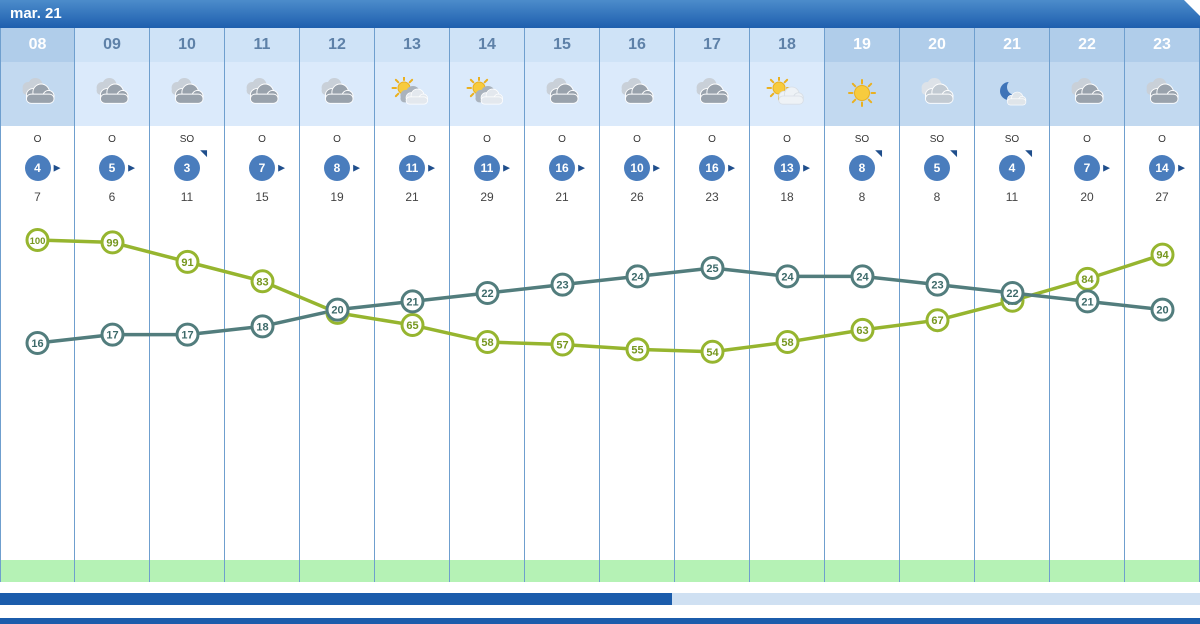 The image size is (1200, 624). Describe the element at coordinates (862, 94) in the screenshot. I see `sunny-icon` at that location.